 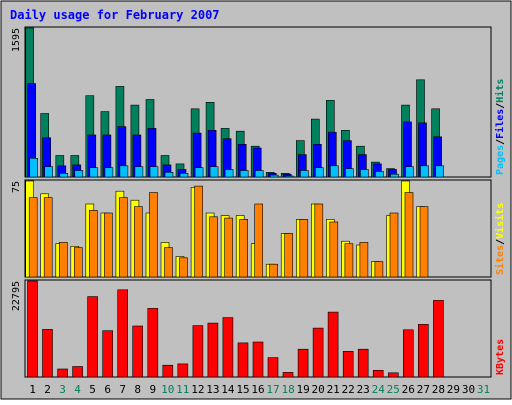 I want to click on day-label-24: 24, so click(x=379, y=389).